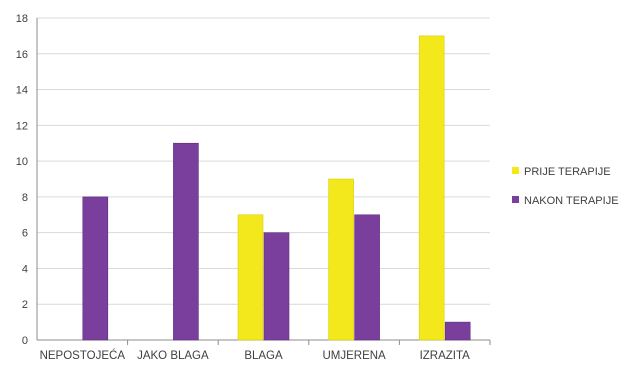 The height and width of the screenshot is (370, 625). What do you see at coordinates (445, 356) in the screenshot?
I see `x-tick-label: IZRAZITA` at bounding box center [445, 356].